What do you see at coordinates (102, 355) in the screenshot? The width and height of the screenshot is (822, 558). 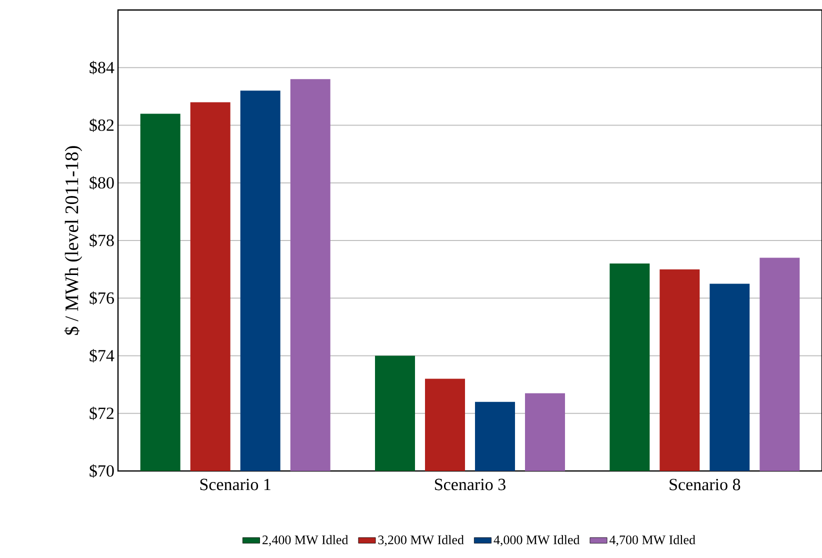 I see `y-tick-label: $74` at bounding box center [102, 355].